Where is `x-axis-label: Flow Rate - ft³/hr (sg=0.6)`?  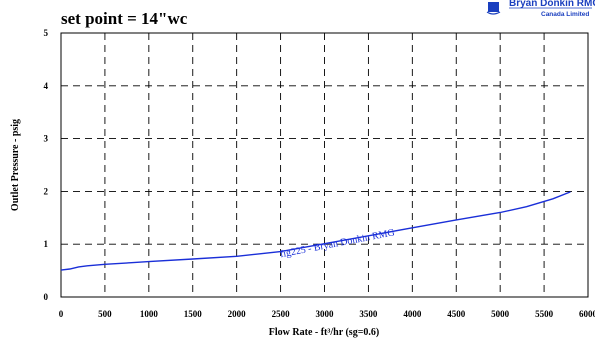
x-axis-label: Flow Rate - ft³/hr (sg=0.6) is located at coordinates (324, 332).